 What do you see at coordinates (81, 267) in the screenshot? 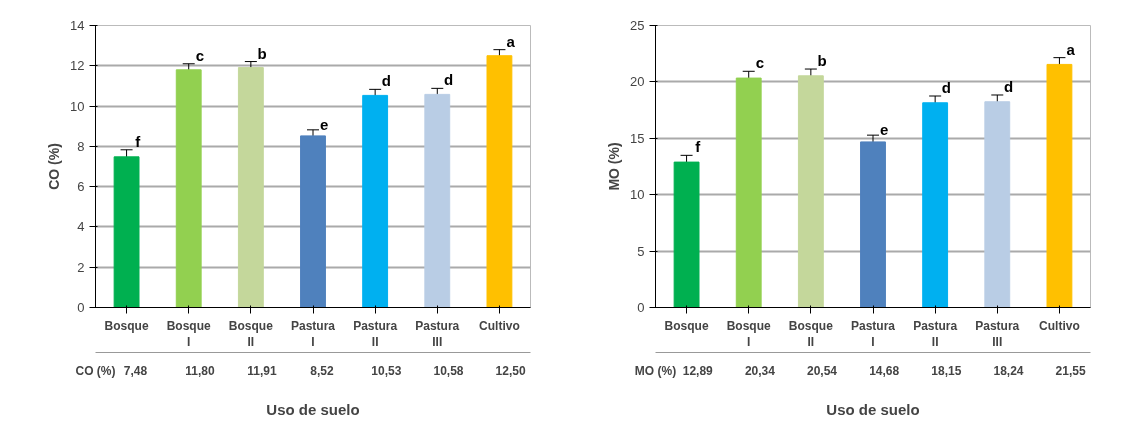
I see `y-tick-label: 2` at bounding box center [81, 267].